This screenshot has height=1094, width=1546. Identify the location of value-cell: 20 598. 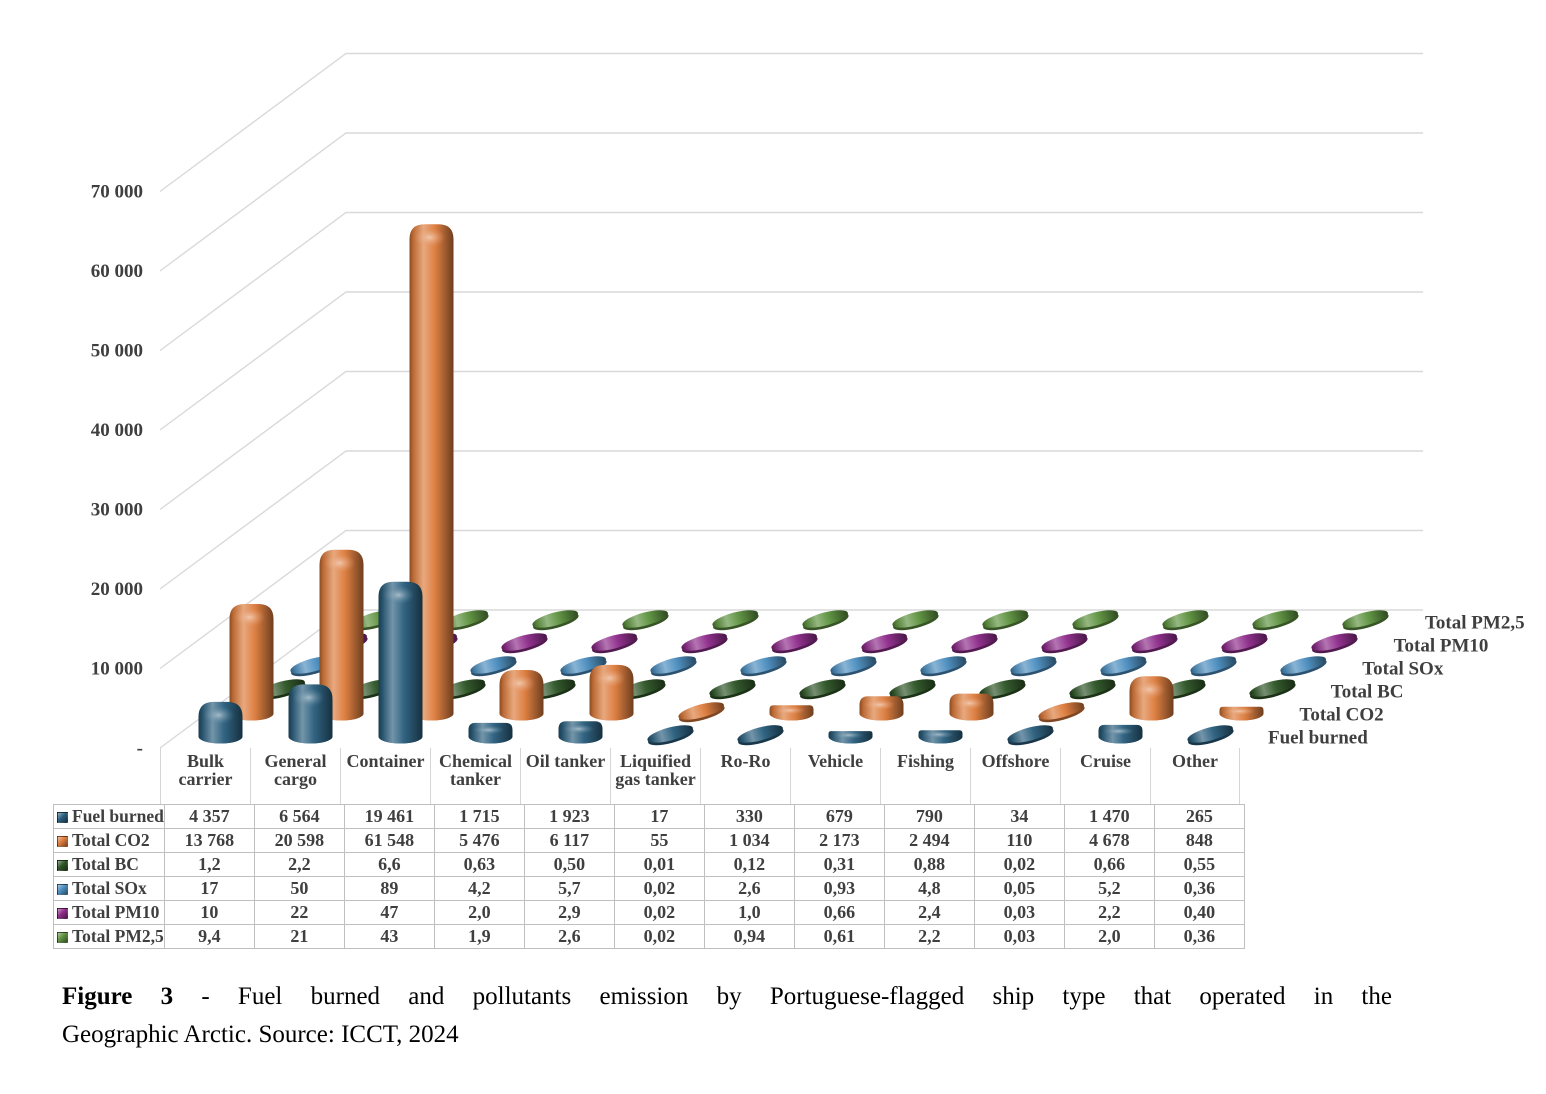
(299, 840).